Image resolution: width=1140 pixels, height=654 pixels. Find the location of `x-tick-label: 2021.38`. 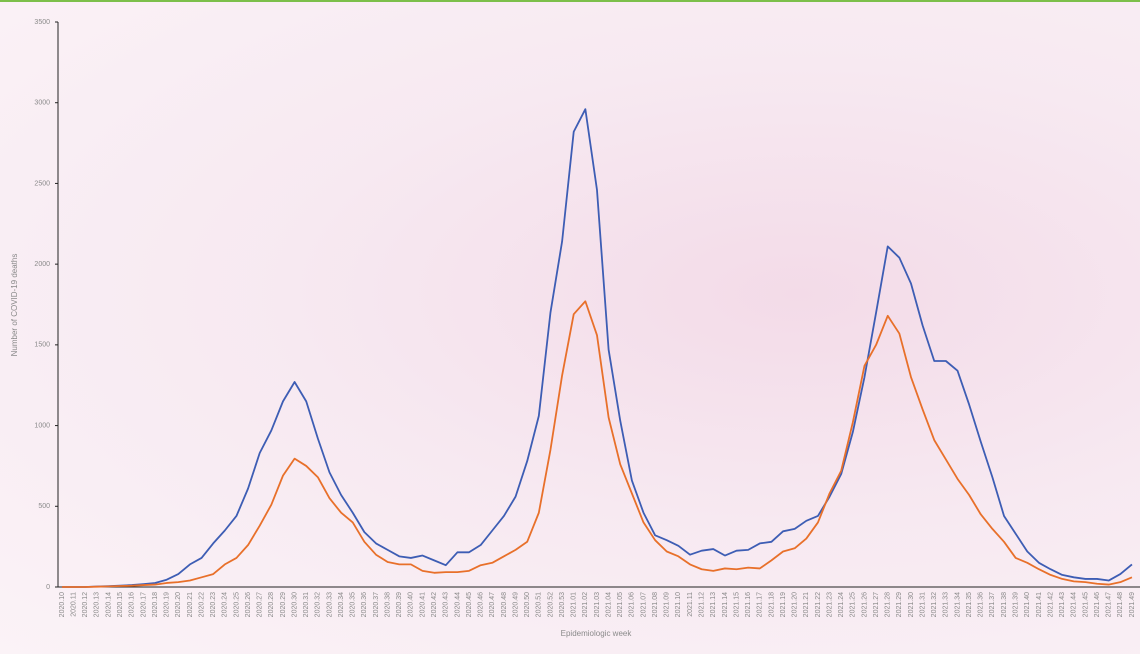

x-tick-label: 2021.38 is located at coordinates (1004, 604).